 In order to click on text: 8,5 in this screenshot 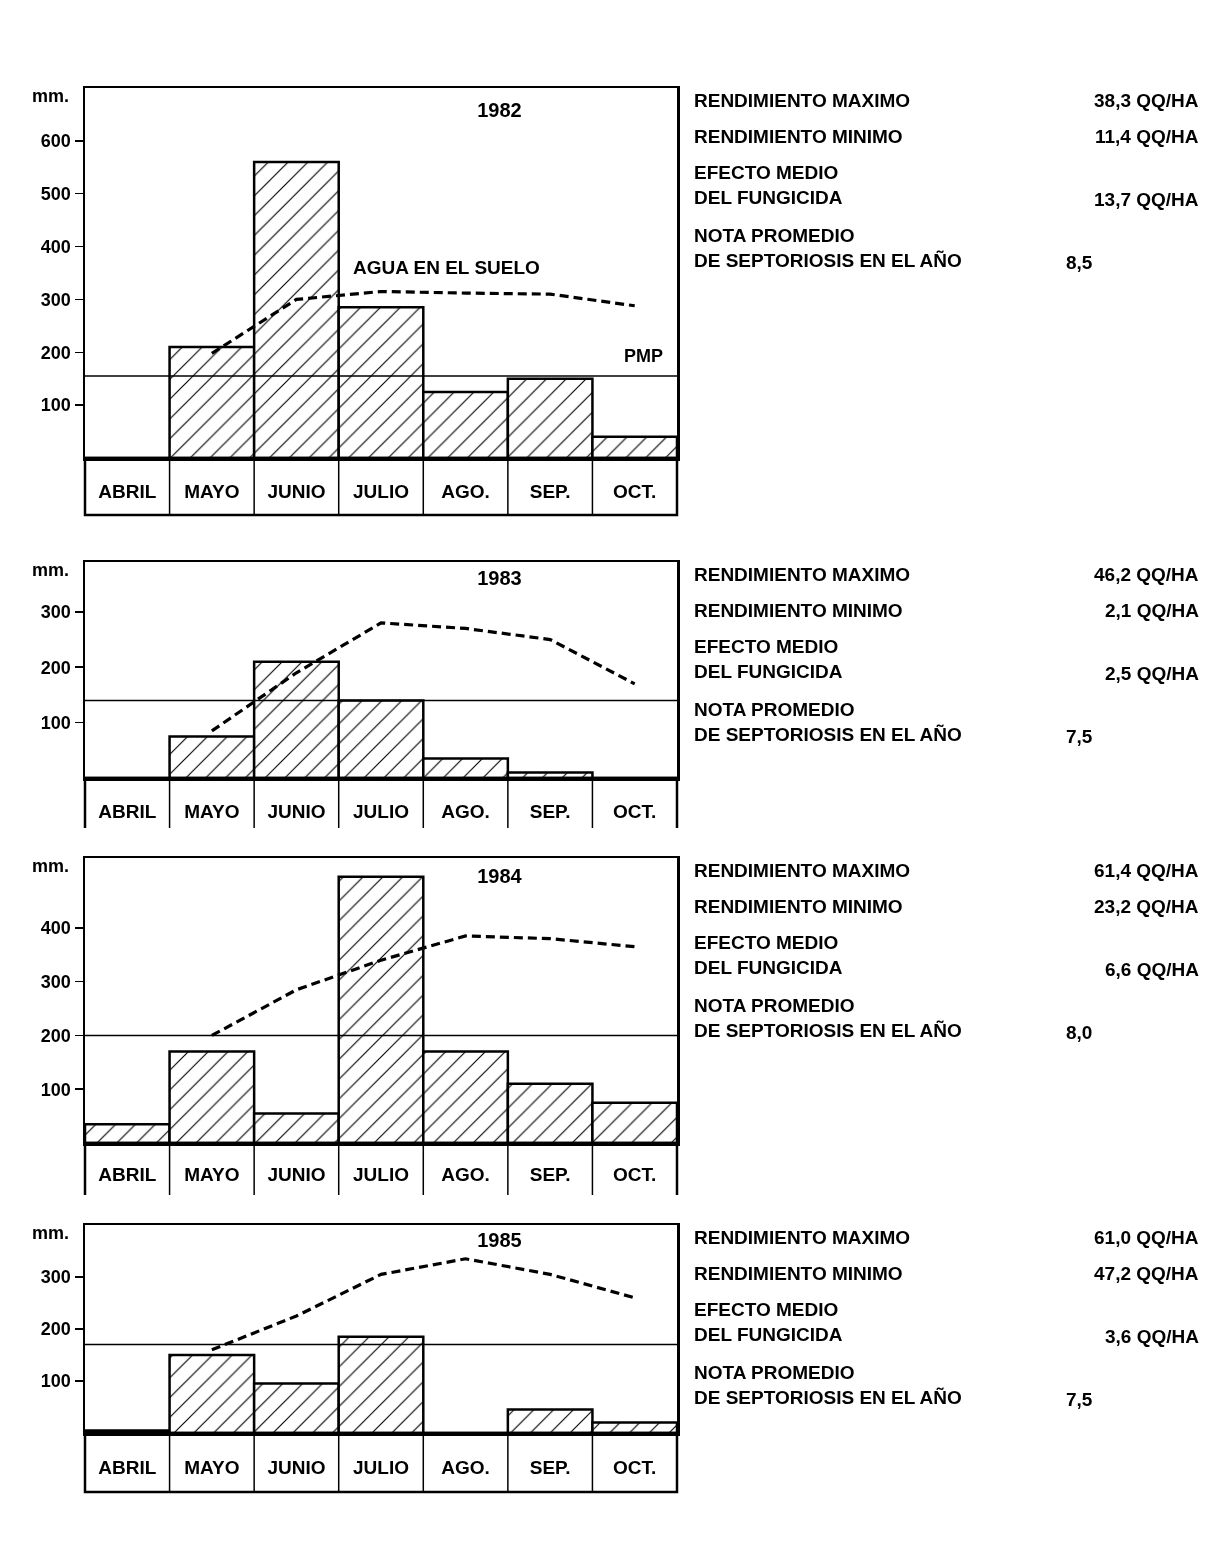, I will do `click(1079, 262)`.